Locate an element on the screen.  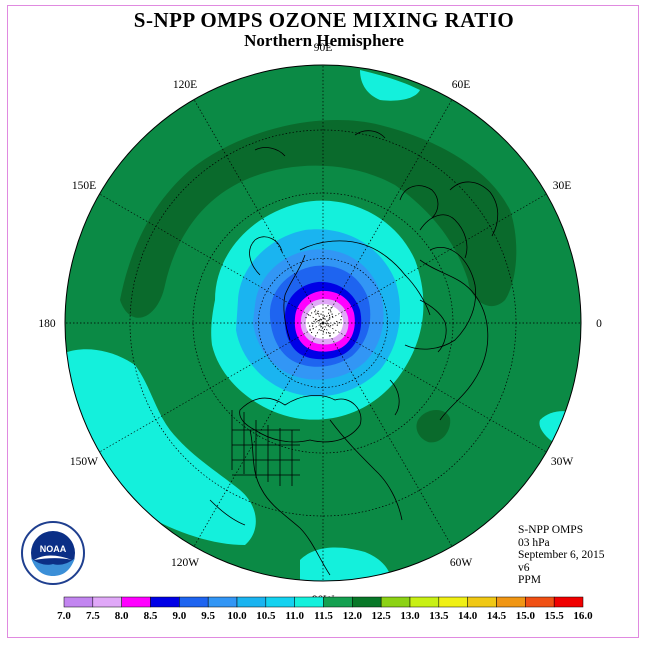
colorbar-label: 12.0 is located at coordinates (353, 616).